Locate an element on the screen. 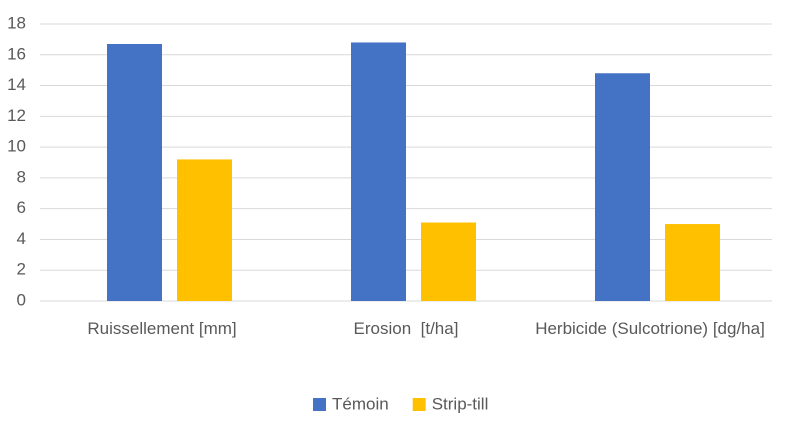 The image size is (800, 432). y-tick-label: 16 is located at coordinates (16, 53).